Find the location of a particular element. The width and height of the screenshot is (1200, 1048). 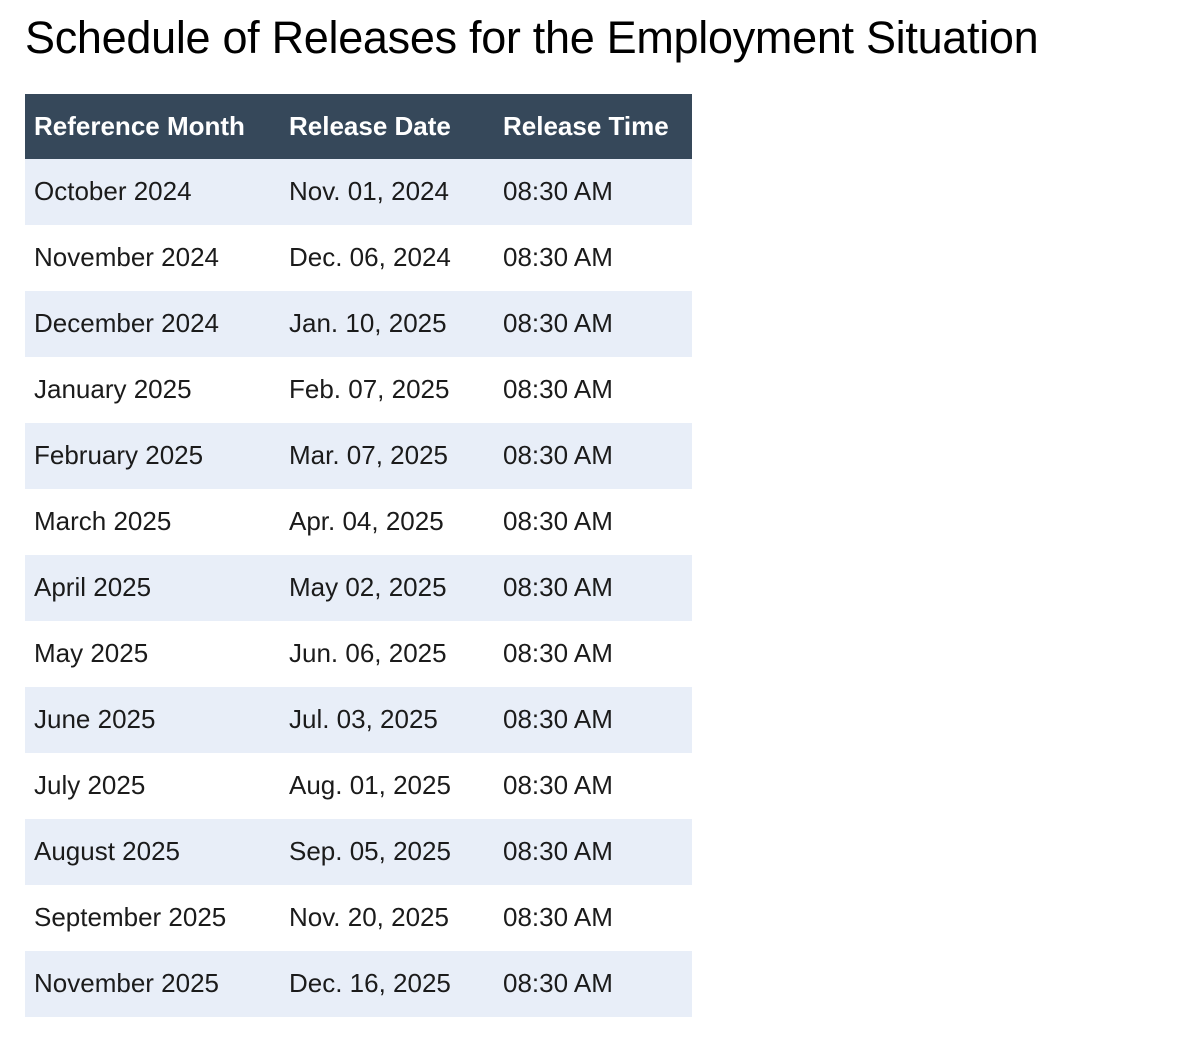

reference-month-cell: January 2025 is located at coordinates (113, 389).